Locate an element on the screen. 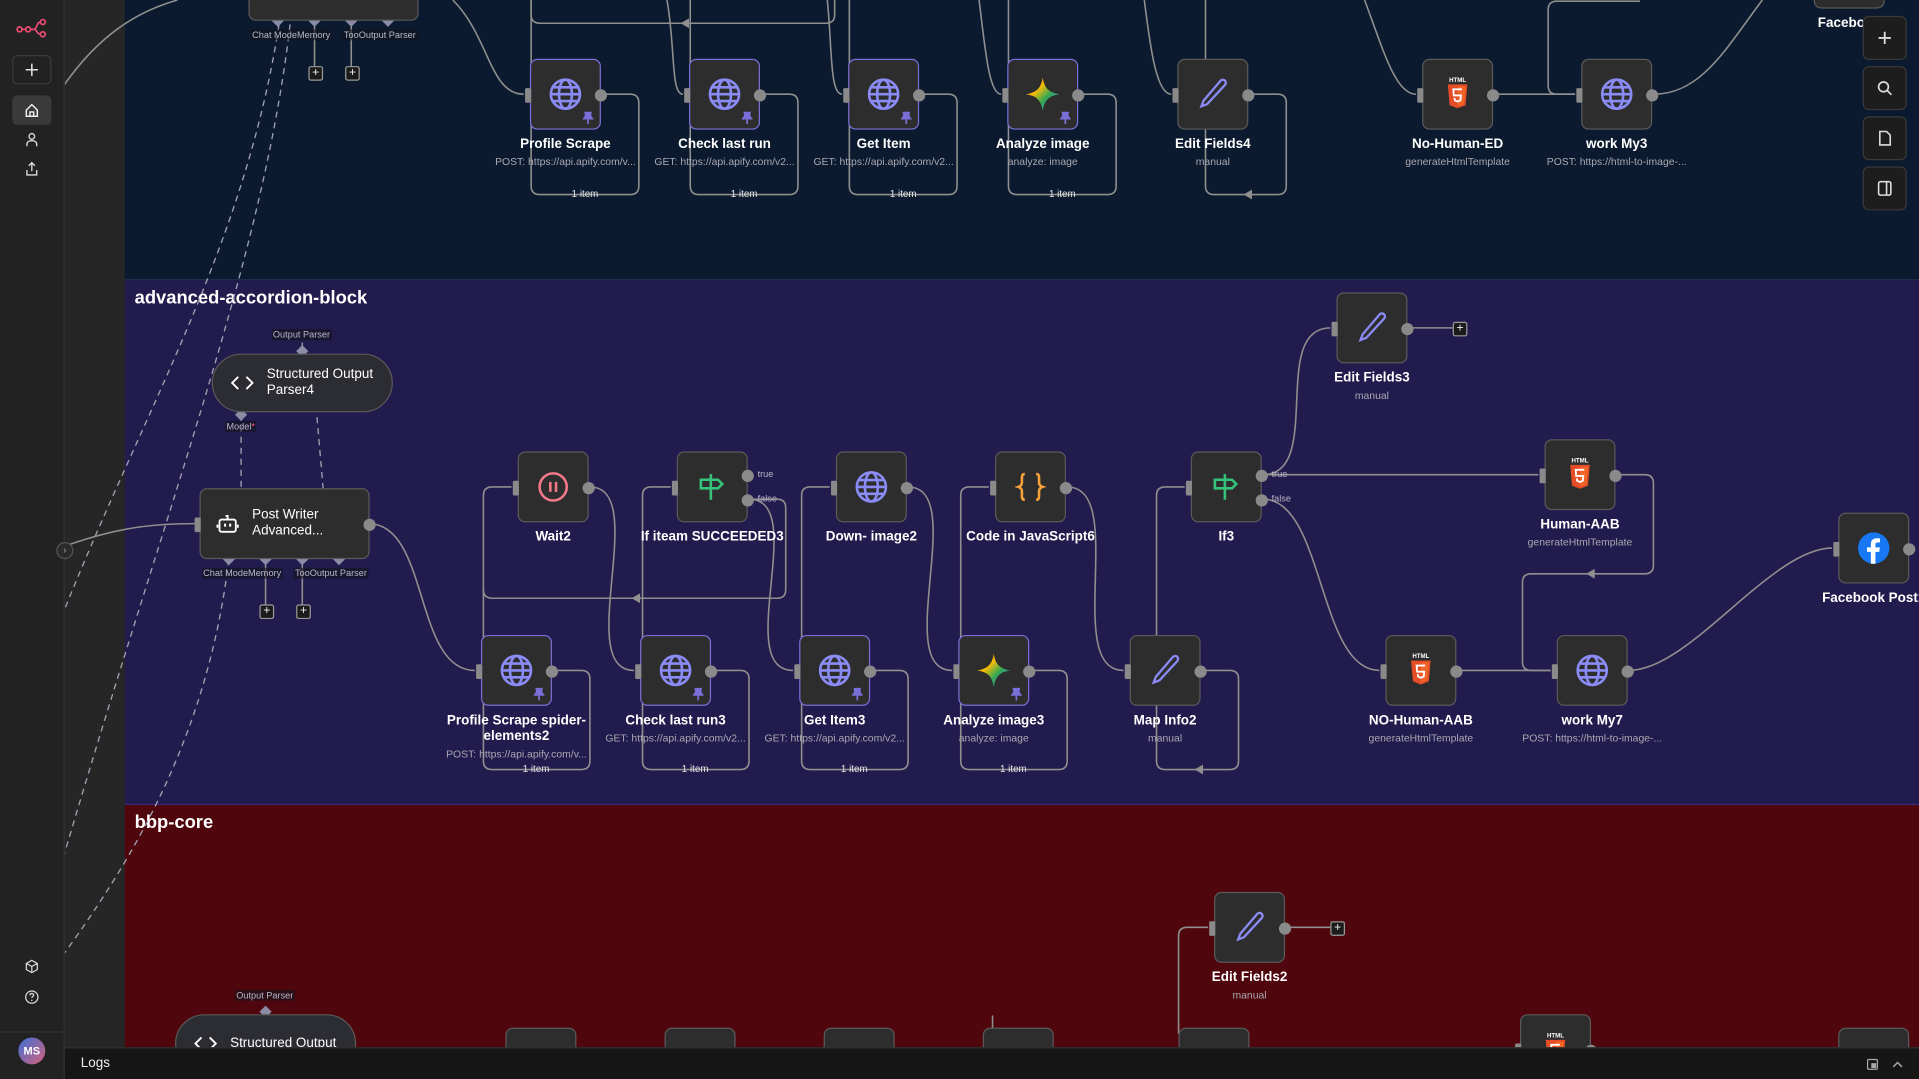 The height and width of the screenshot is (1079, 1919). node-if-succeeded3 is located at coordinates (712, 487).